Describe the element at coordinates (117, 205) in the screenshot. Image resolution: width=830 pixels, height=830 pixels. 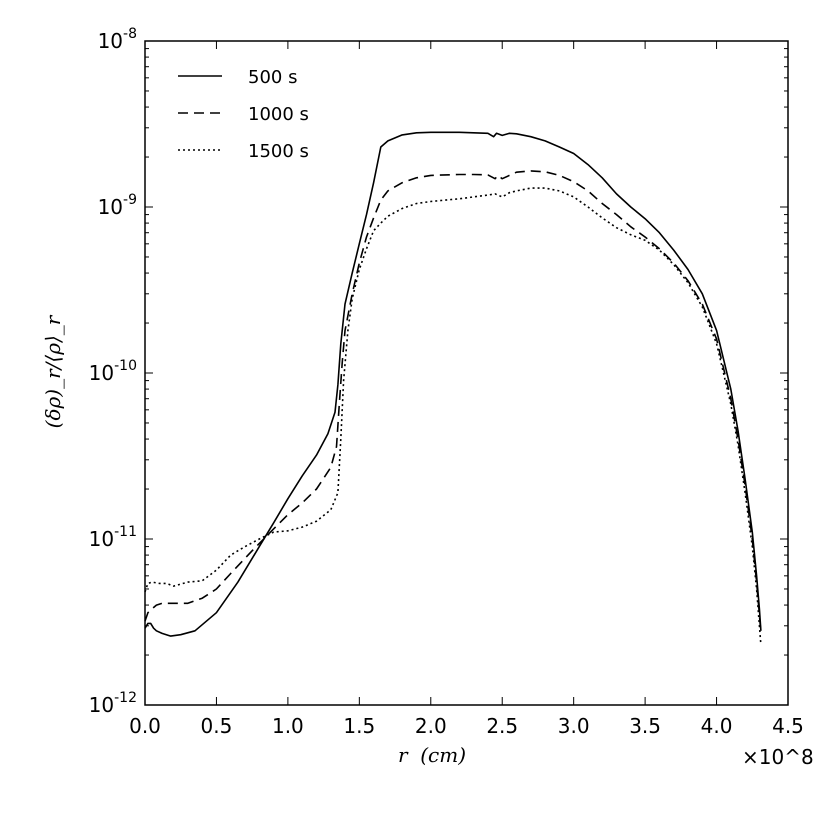
I see `y-tick-label: 10⁻⁹` at that location.